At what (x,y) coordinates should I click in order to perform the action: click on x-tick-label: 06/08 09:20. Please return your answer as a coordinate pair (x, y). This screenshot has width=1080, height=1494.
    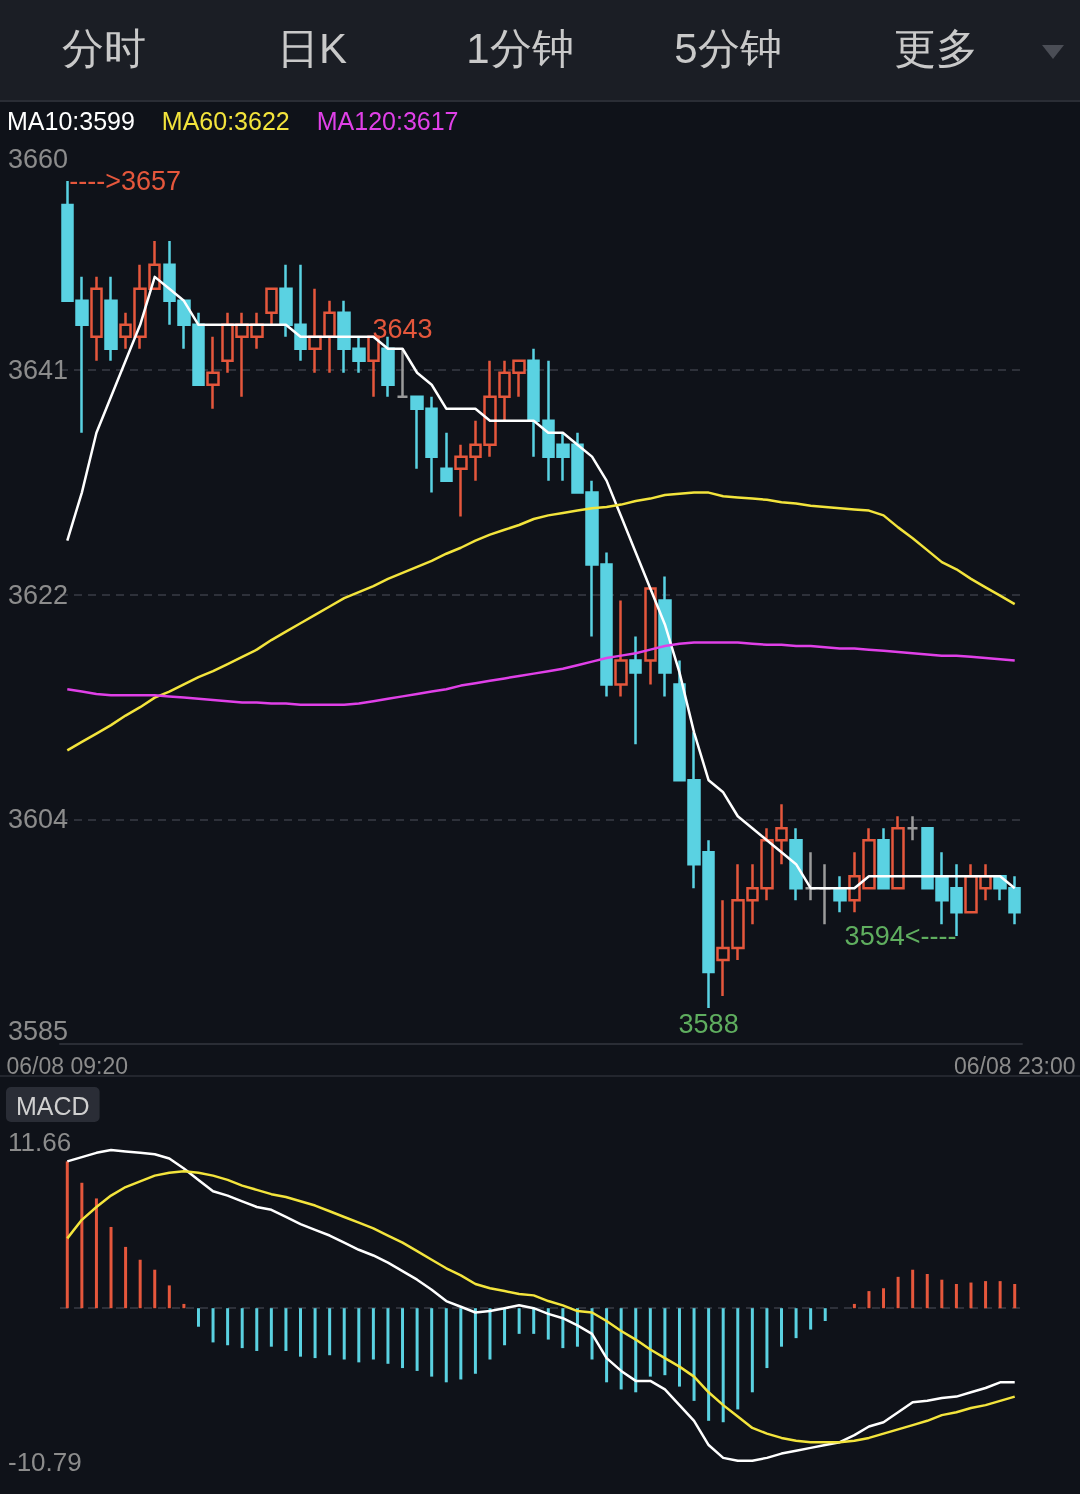
    Looking at the image, I should click on (67, 1065).